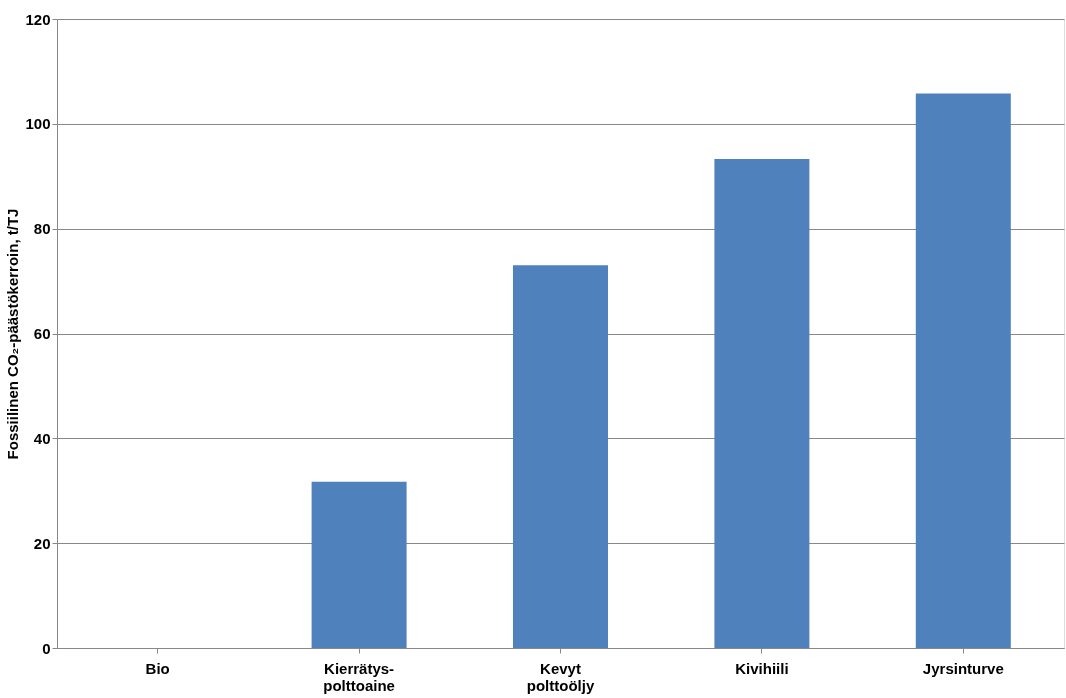  What do you see at coordinates (42, 333) in the screenshot?
I see `y-tick-label: 60` at bounding box center [42, 333].